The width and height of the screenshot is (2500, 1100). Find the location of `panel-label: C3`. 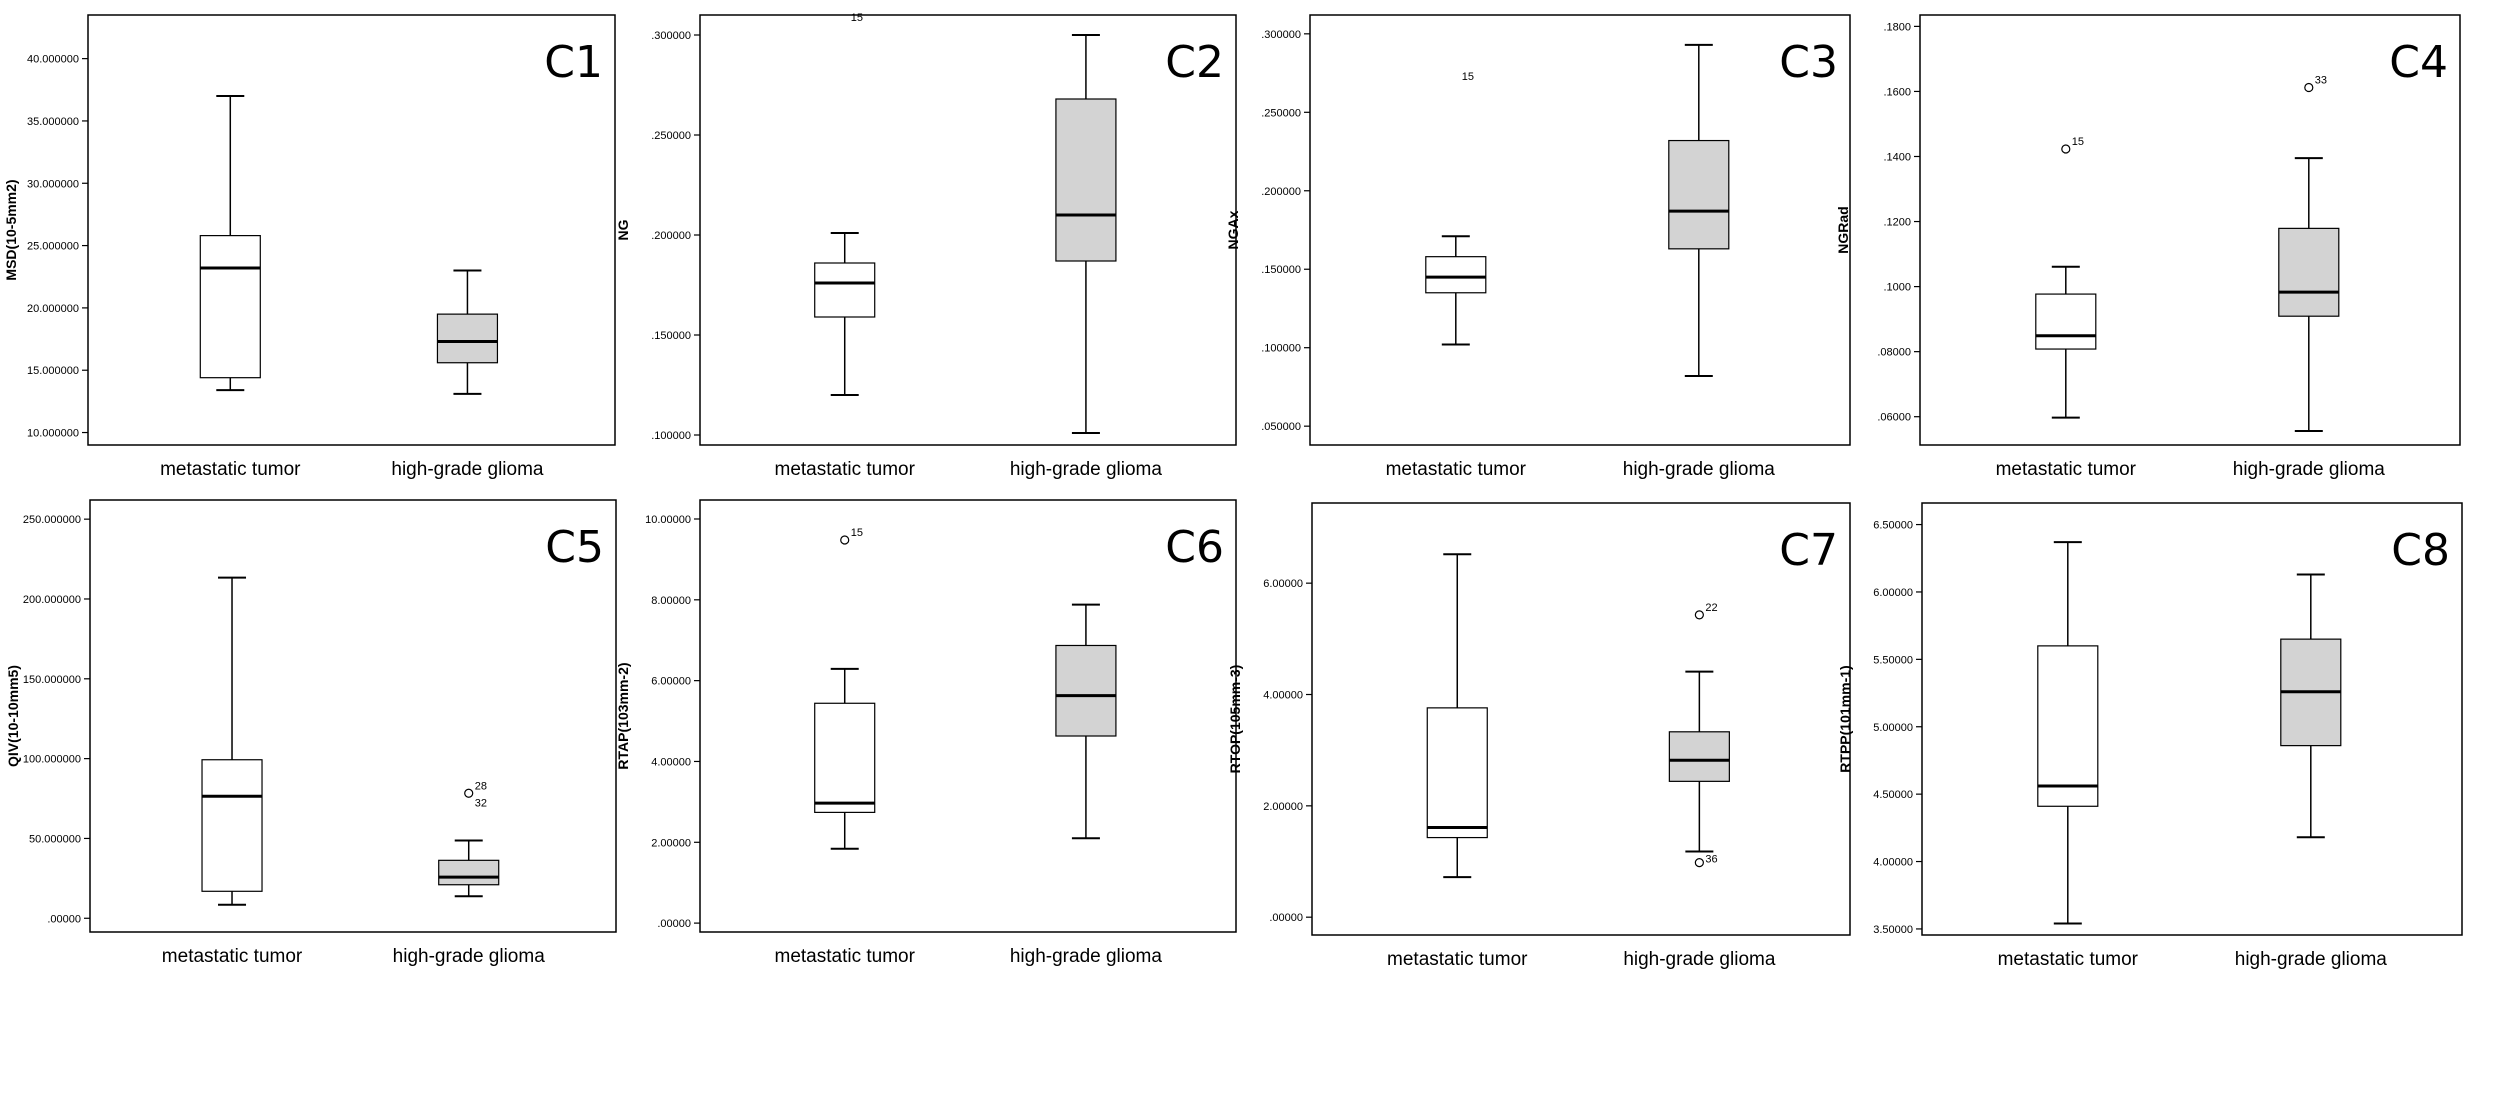

panel-label: C3 is located at coordinates (1808, 62).